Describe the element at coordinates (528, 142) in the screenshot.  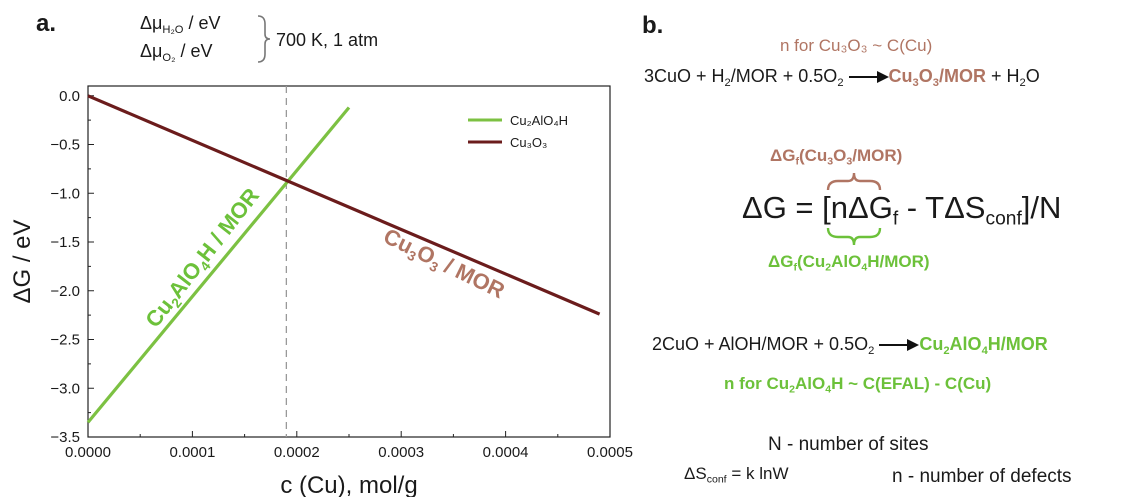
I see `legend-label: Cu₃O₃` at that location.